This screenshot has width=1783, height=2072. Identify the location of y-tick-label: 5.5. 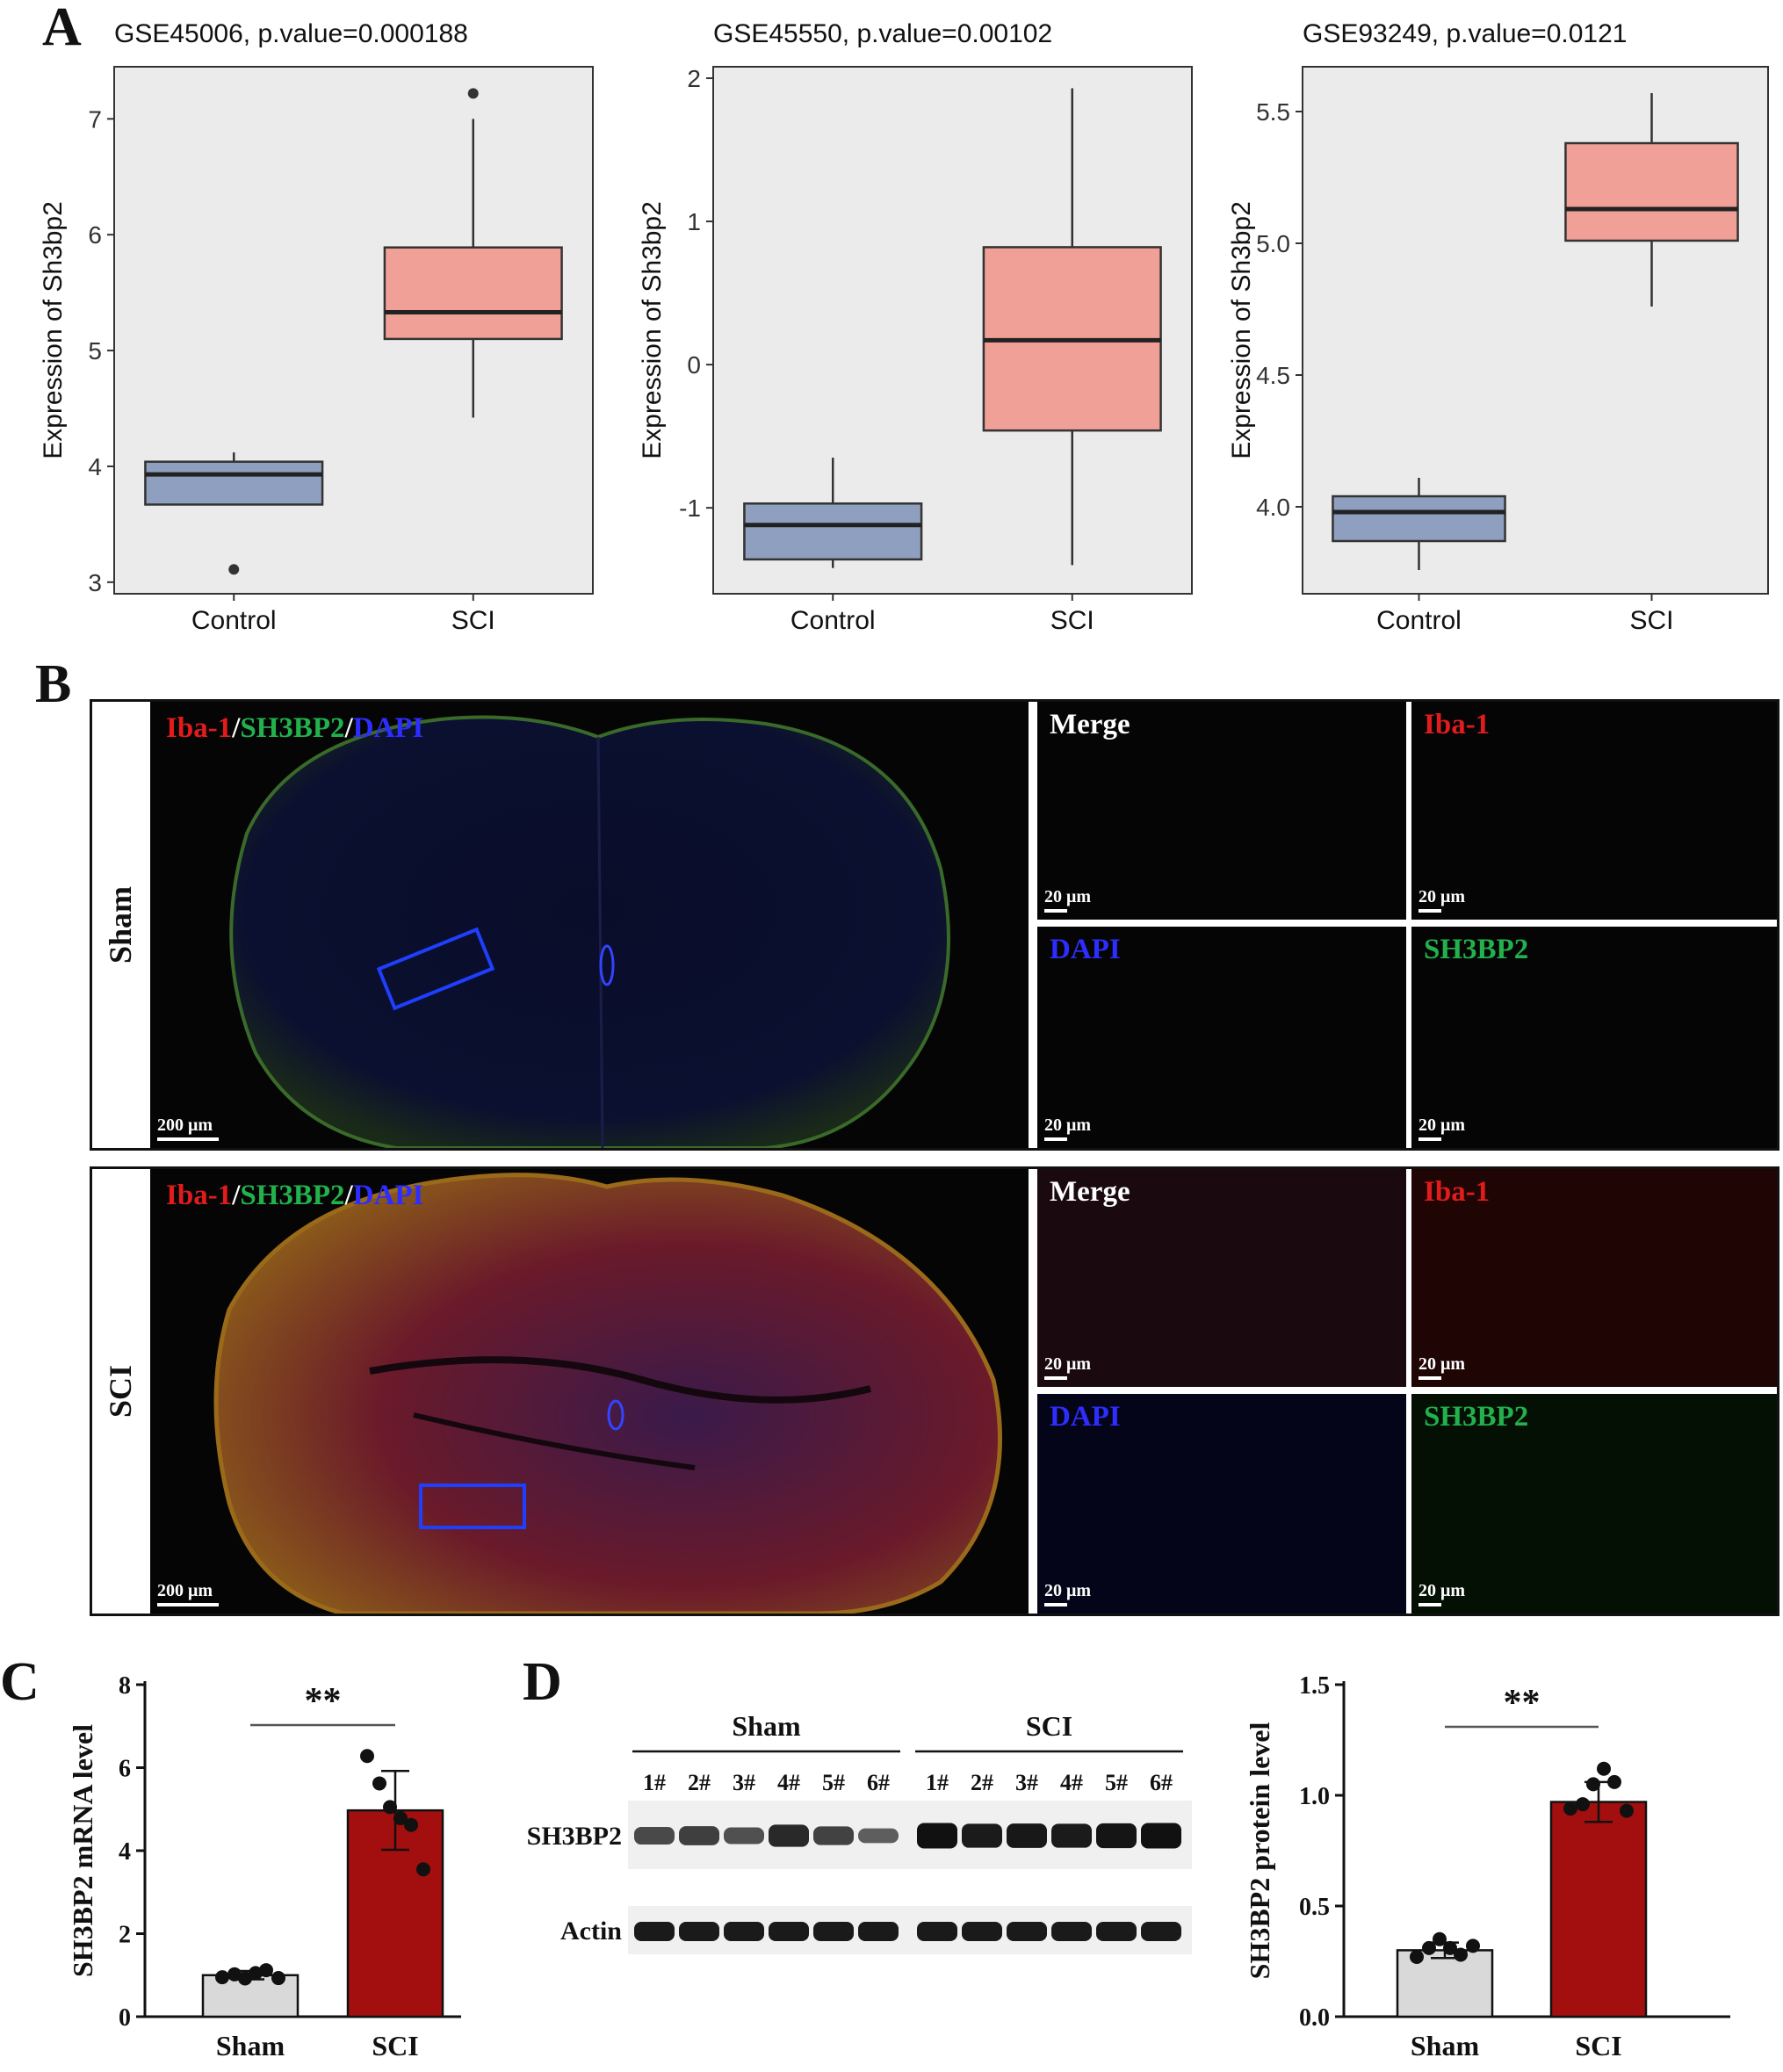
(1273, 112).